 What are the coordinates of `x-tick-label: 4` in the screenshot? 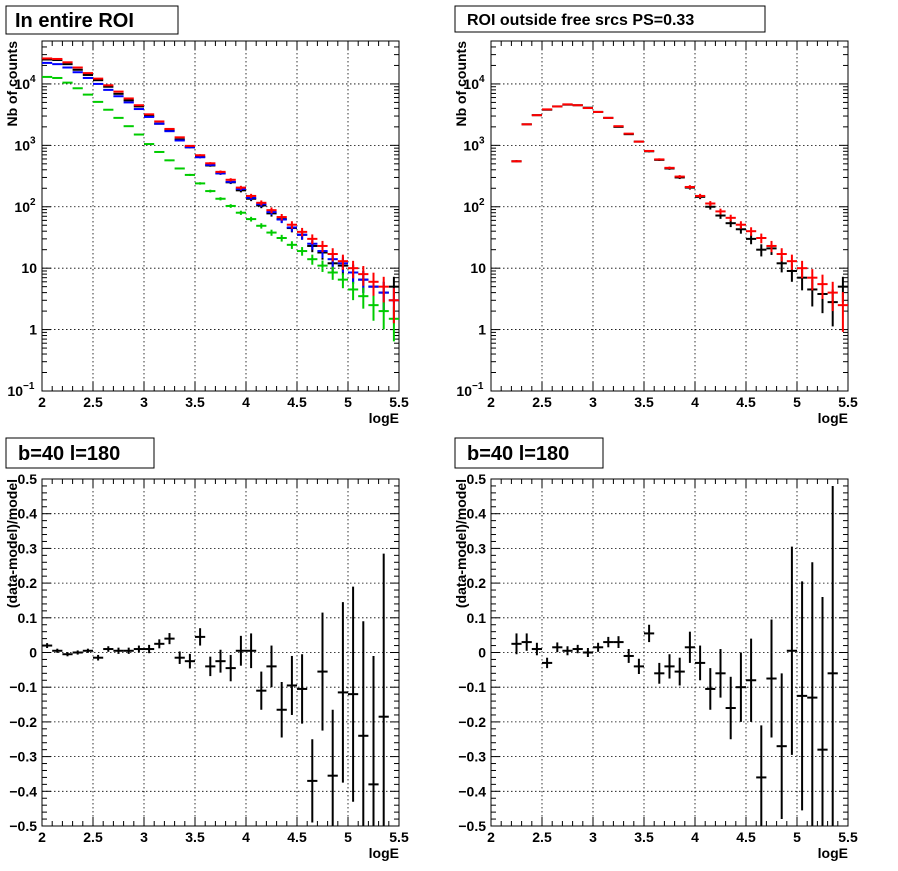 It's located at (695, 402).